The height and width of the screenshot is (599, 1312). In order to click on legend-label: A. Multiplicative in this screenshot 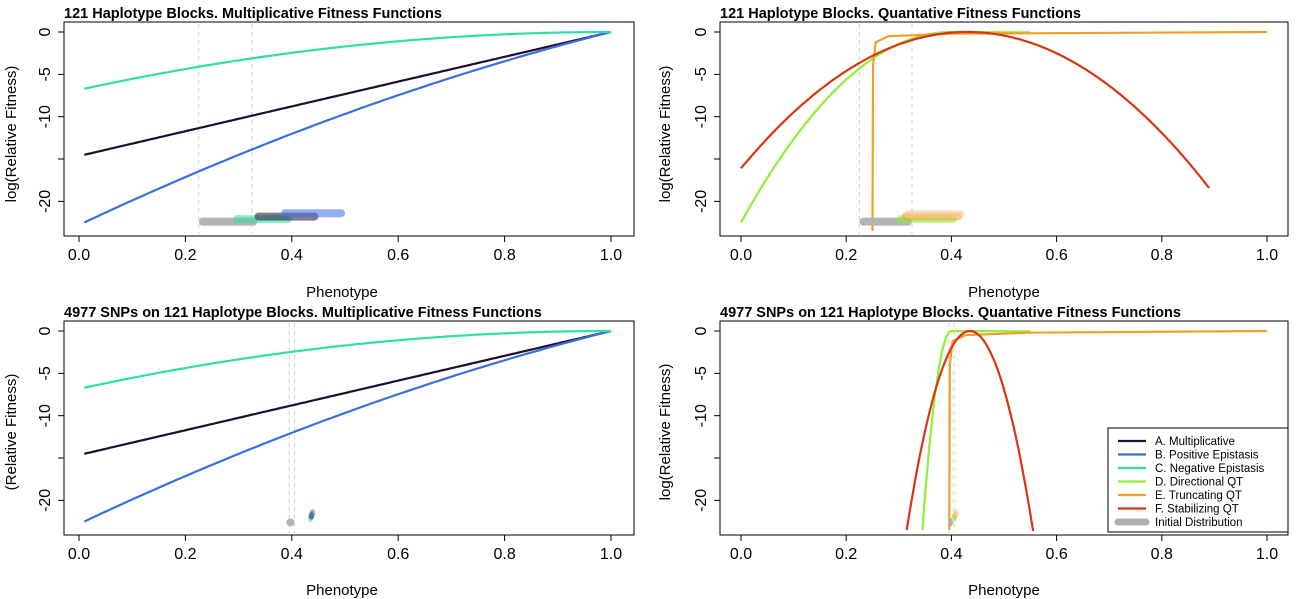, I will do `click(1195, 442)`.